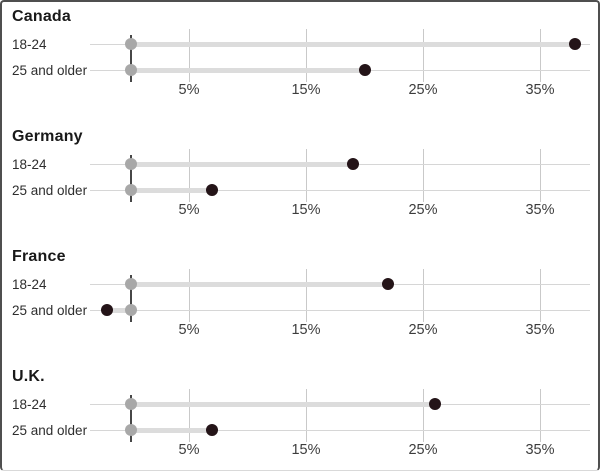 Image resolution: width=600 pixels, height=471 pixels. I want to click on country-label: Canada, so click(41, 16).